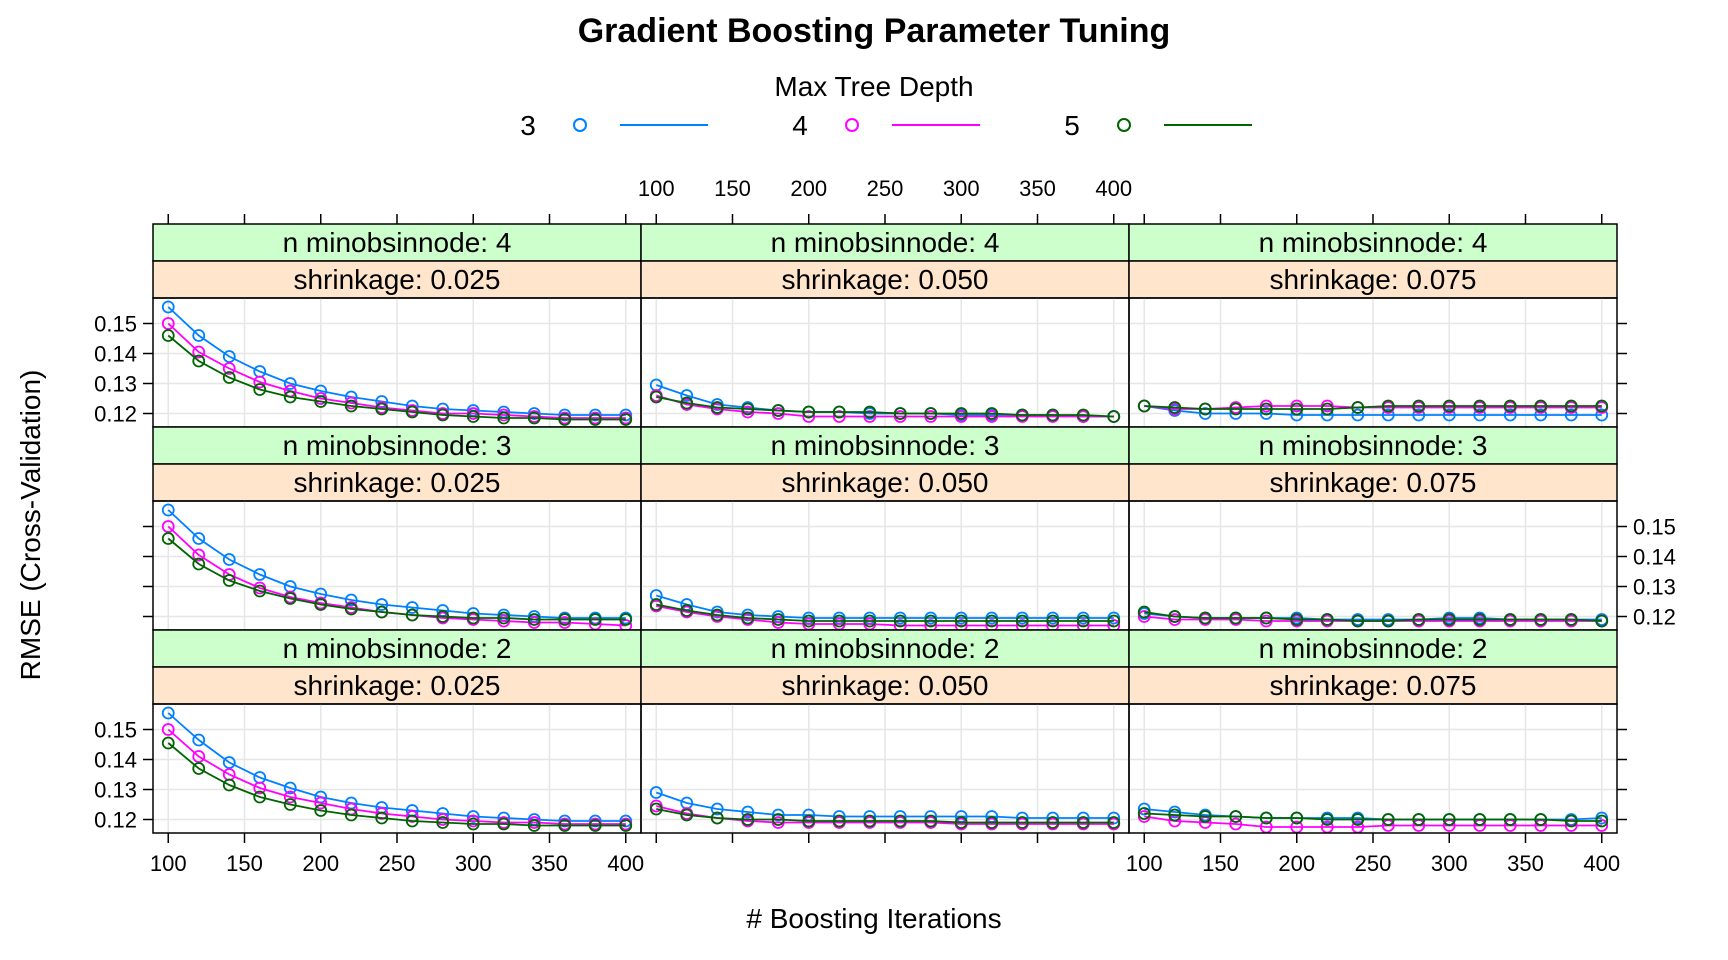 The width and height of the screenshot is (1728, 960). Describe the element at coordinates (873, 918) in the screenshot. I see `x-axis-label: # Boosting Iterations` at that location.